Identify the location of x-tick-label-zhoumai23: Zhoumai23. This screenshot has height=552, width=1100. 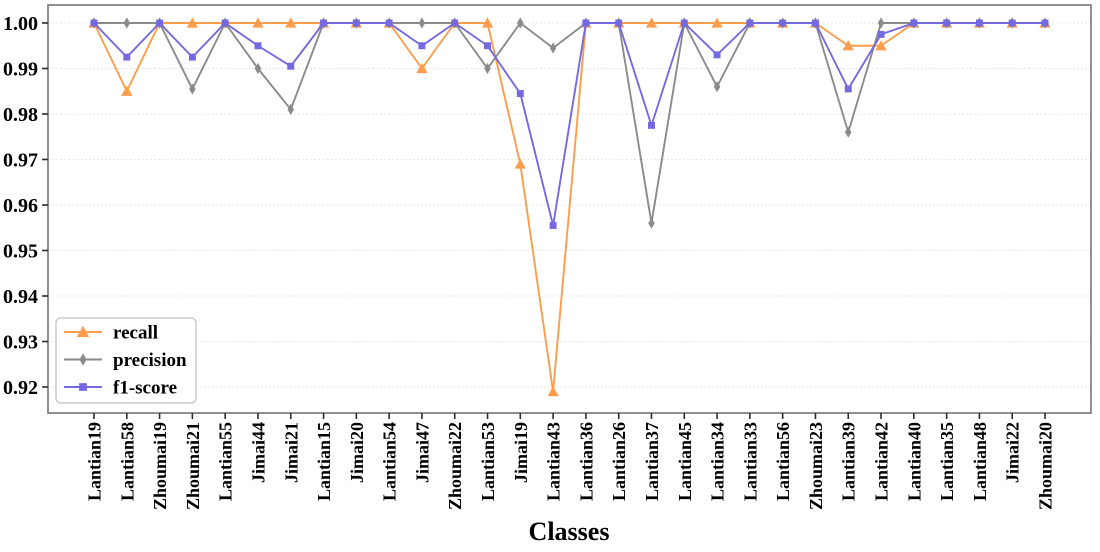
(816, 466).